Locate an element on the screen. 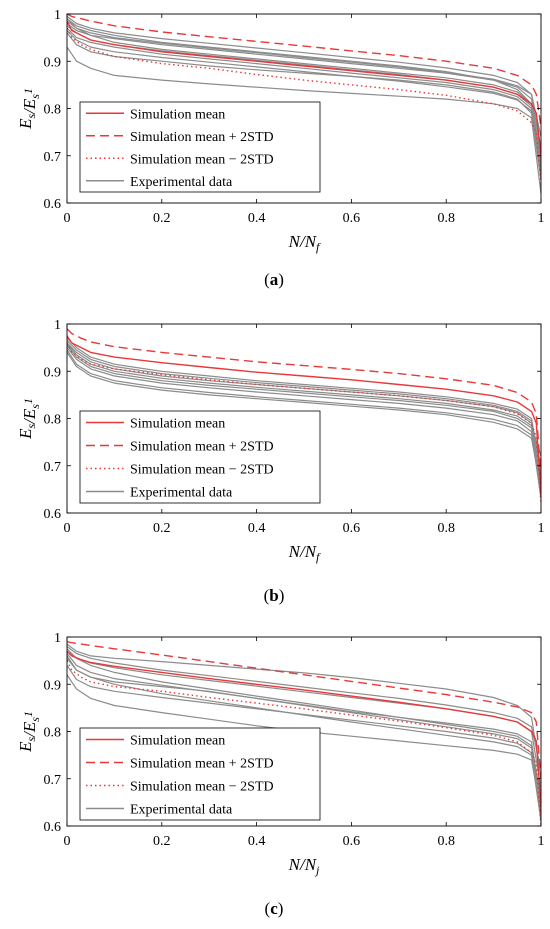 Image resolution: width=550 pixels, height=929 pixels. panel-label: (a) is located at coordinates (274, 279).